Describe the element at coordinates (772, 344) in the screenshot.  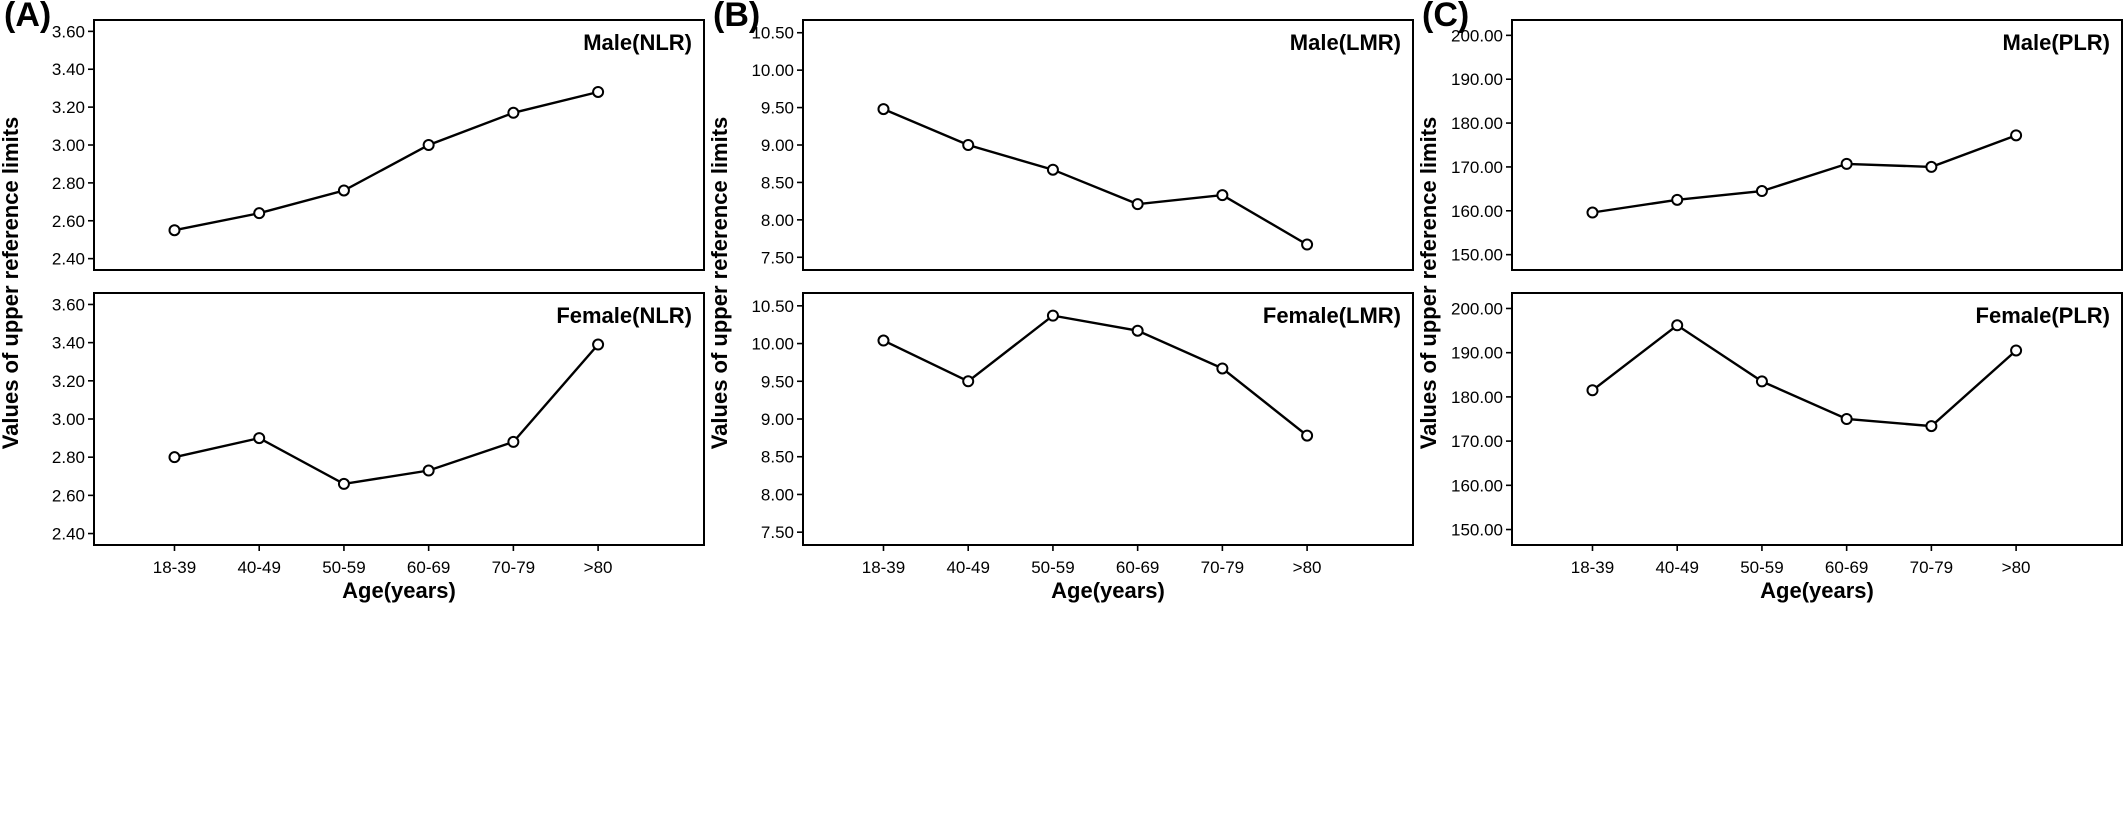
I see `y-tick-label: 10.00` at that location.